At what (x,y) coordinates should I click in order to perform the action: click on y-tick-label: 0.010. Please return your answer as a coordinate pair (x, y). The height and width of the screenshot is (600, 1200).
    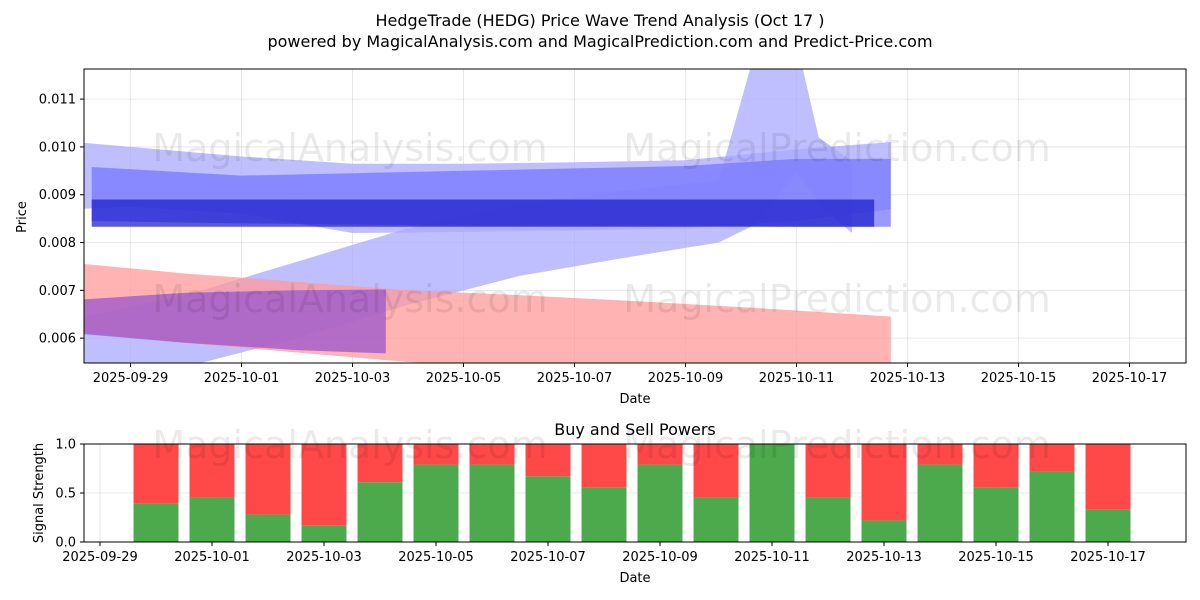
    Looking at the image, I should click on (57, 147).